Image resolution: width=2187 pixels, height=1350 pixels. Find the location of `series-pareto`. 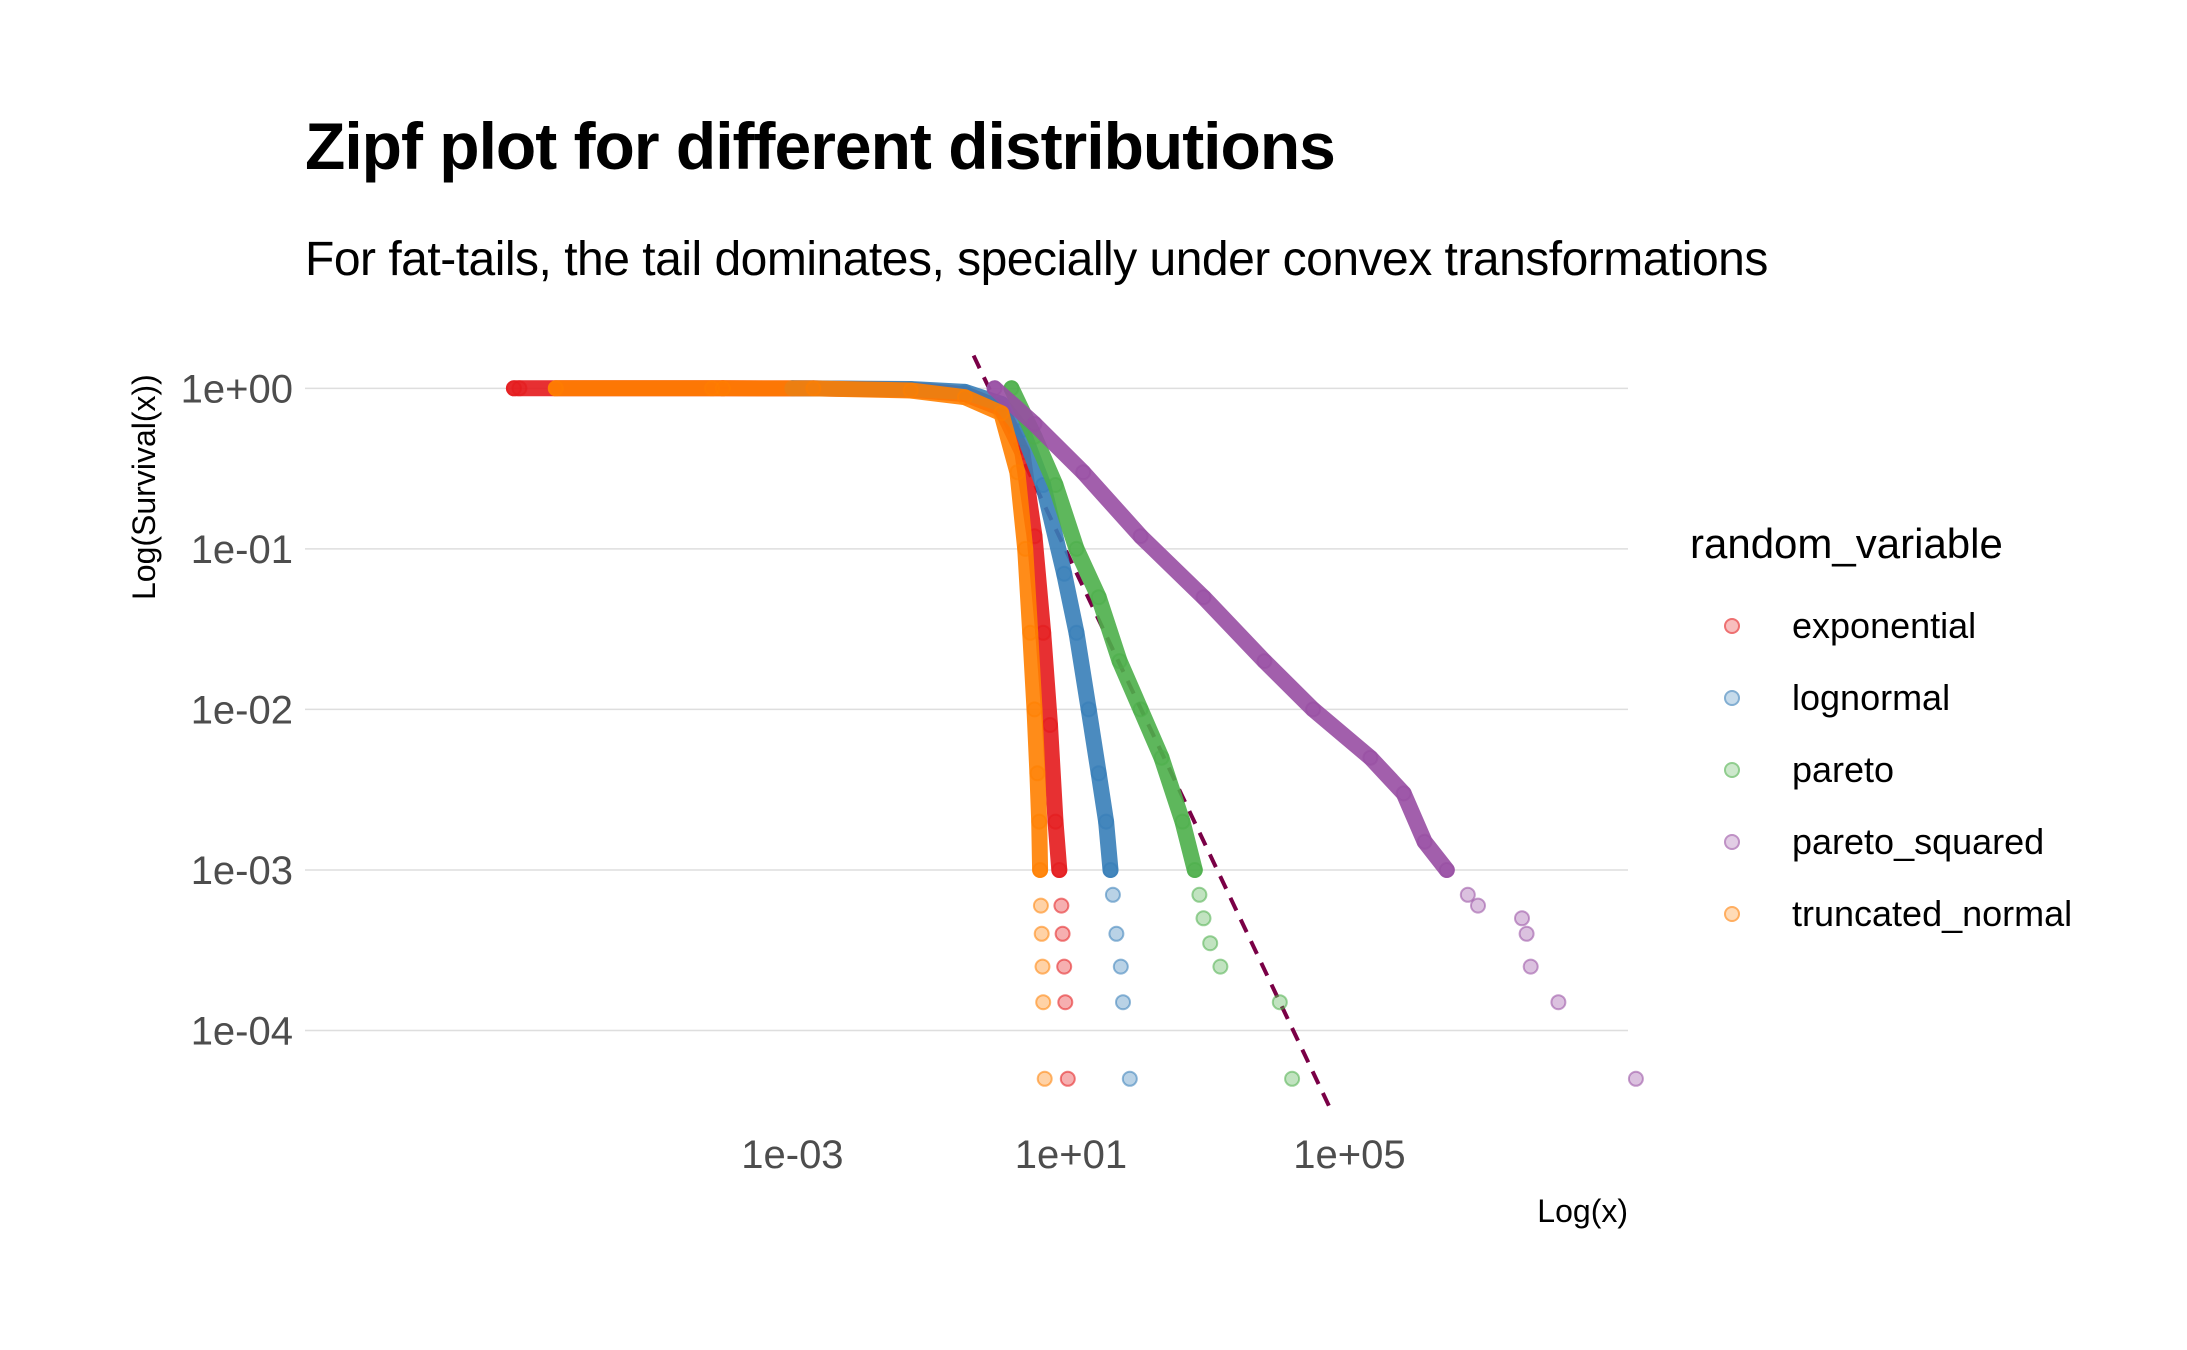

series-pareto is located at coordinates (1152, 733).